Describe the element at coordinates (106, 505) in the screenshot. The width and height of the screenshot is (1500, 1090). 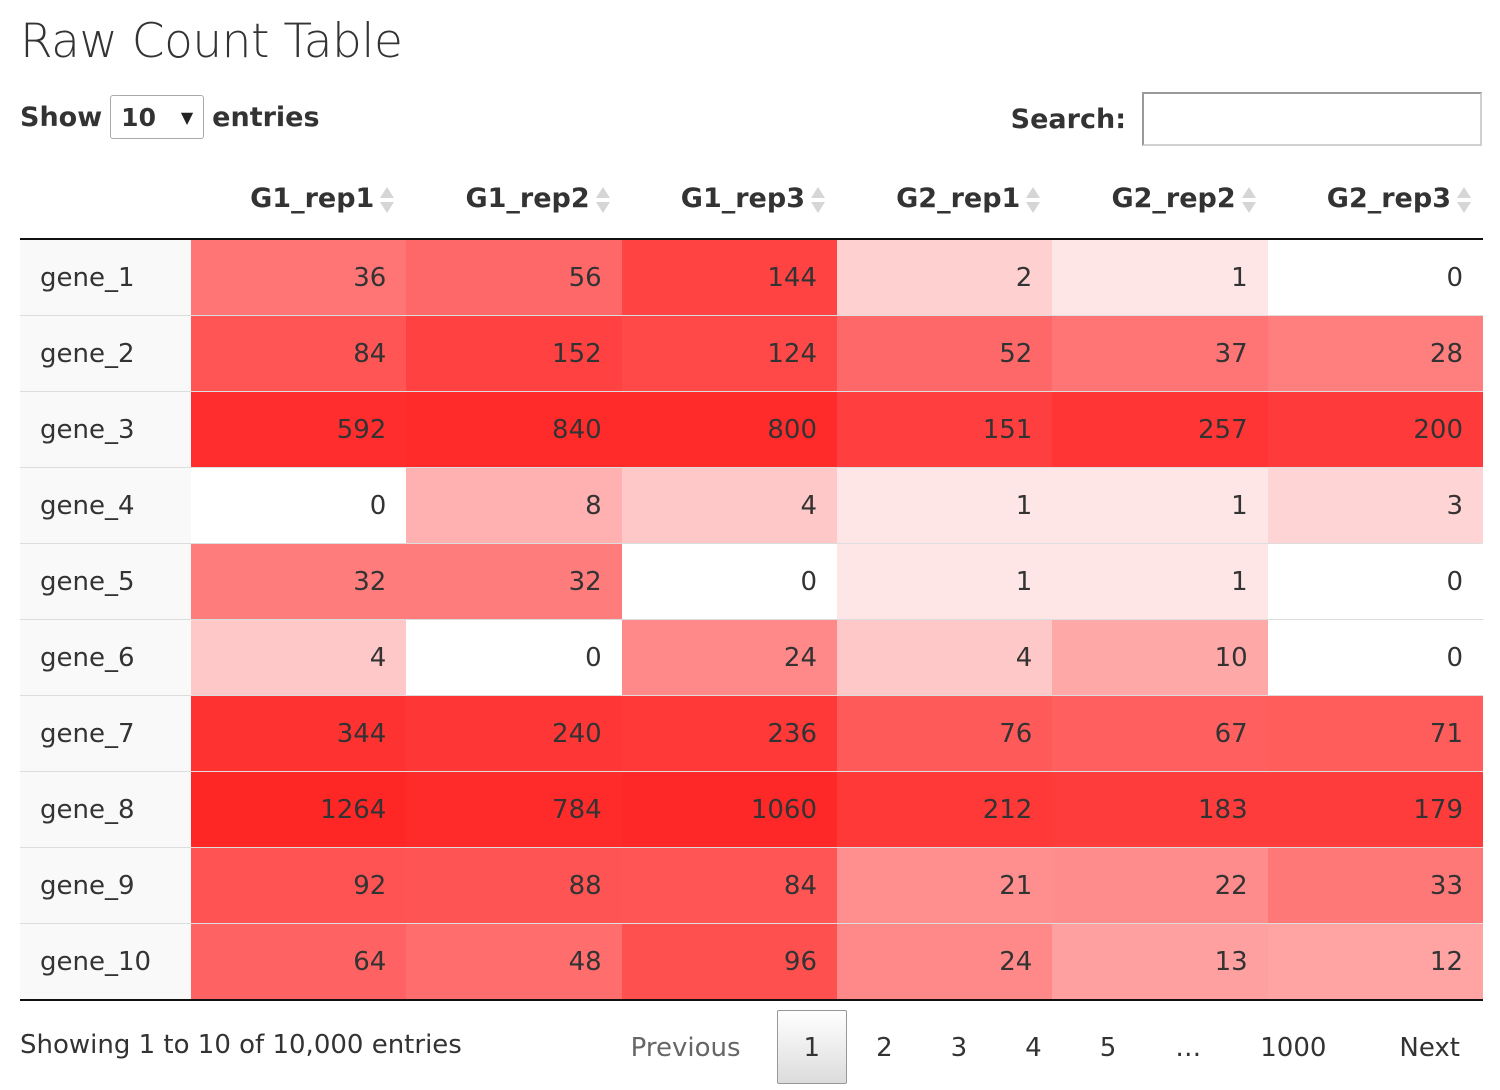
I see `gene-name-cell: gene_4` at that location.